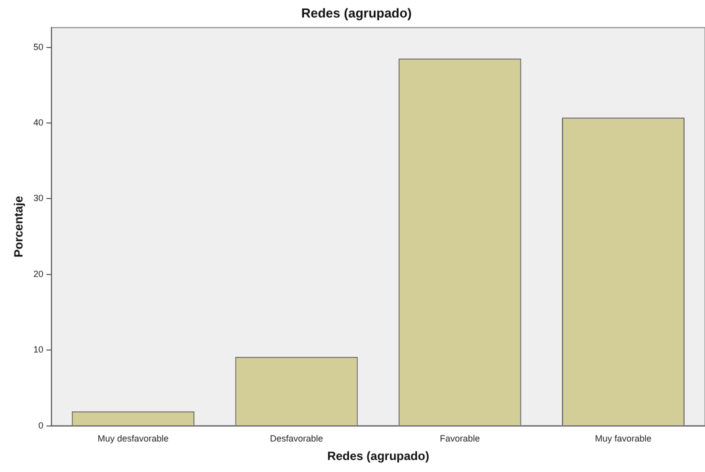 This screenshot has height=472, width=705. Describe the element at coordinates (38, 198) in the screenshot. I see `y-tick-label: 30` at that location.